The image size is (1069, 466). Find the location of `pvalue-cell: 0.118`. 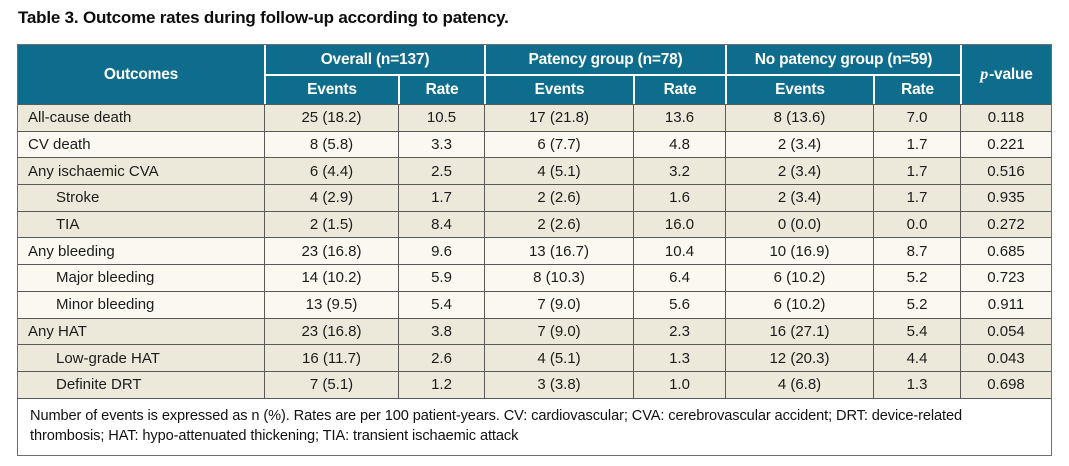

pvalue-cell: 0.118 is located at coordinates (1005, 117).